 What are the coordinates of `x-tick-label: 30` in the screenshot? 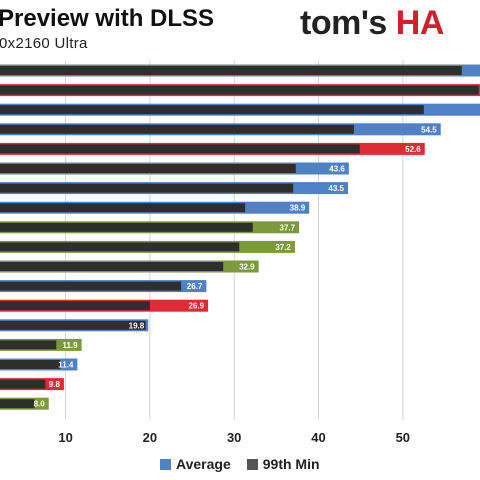 It's located at (234, 437).